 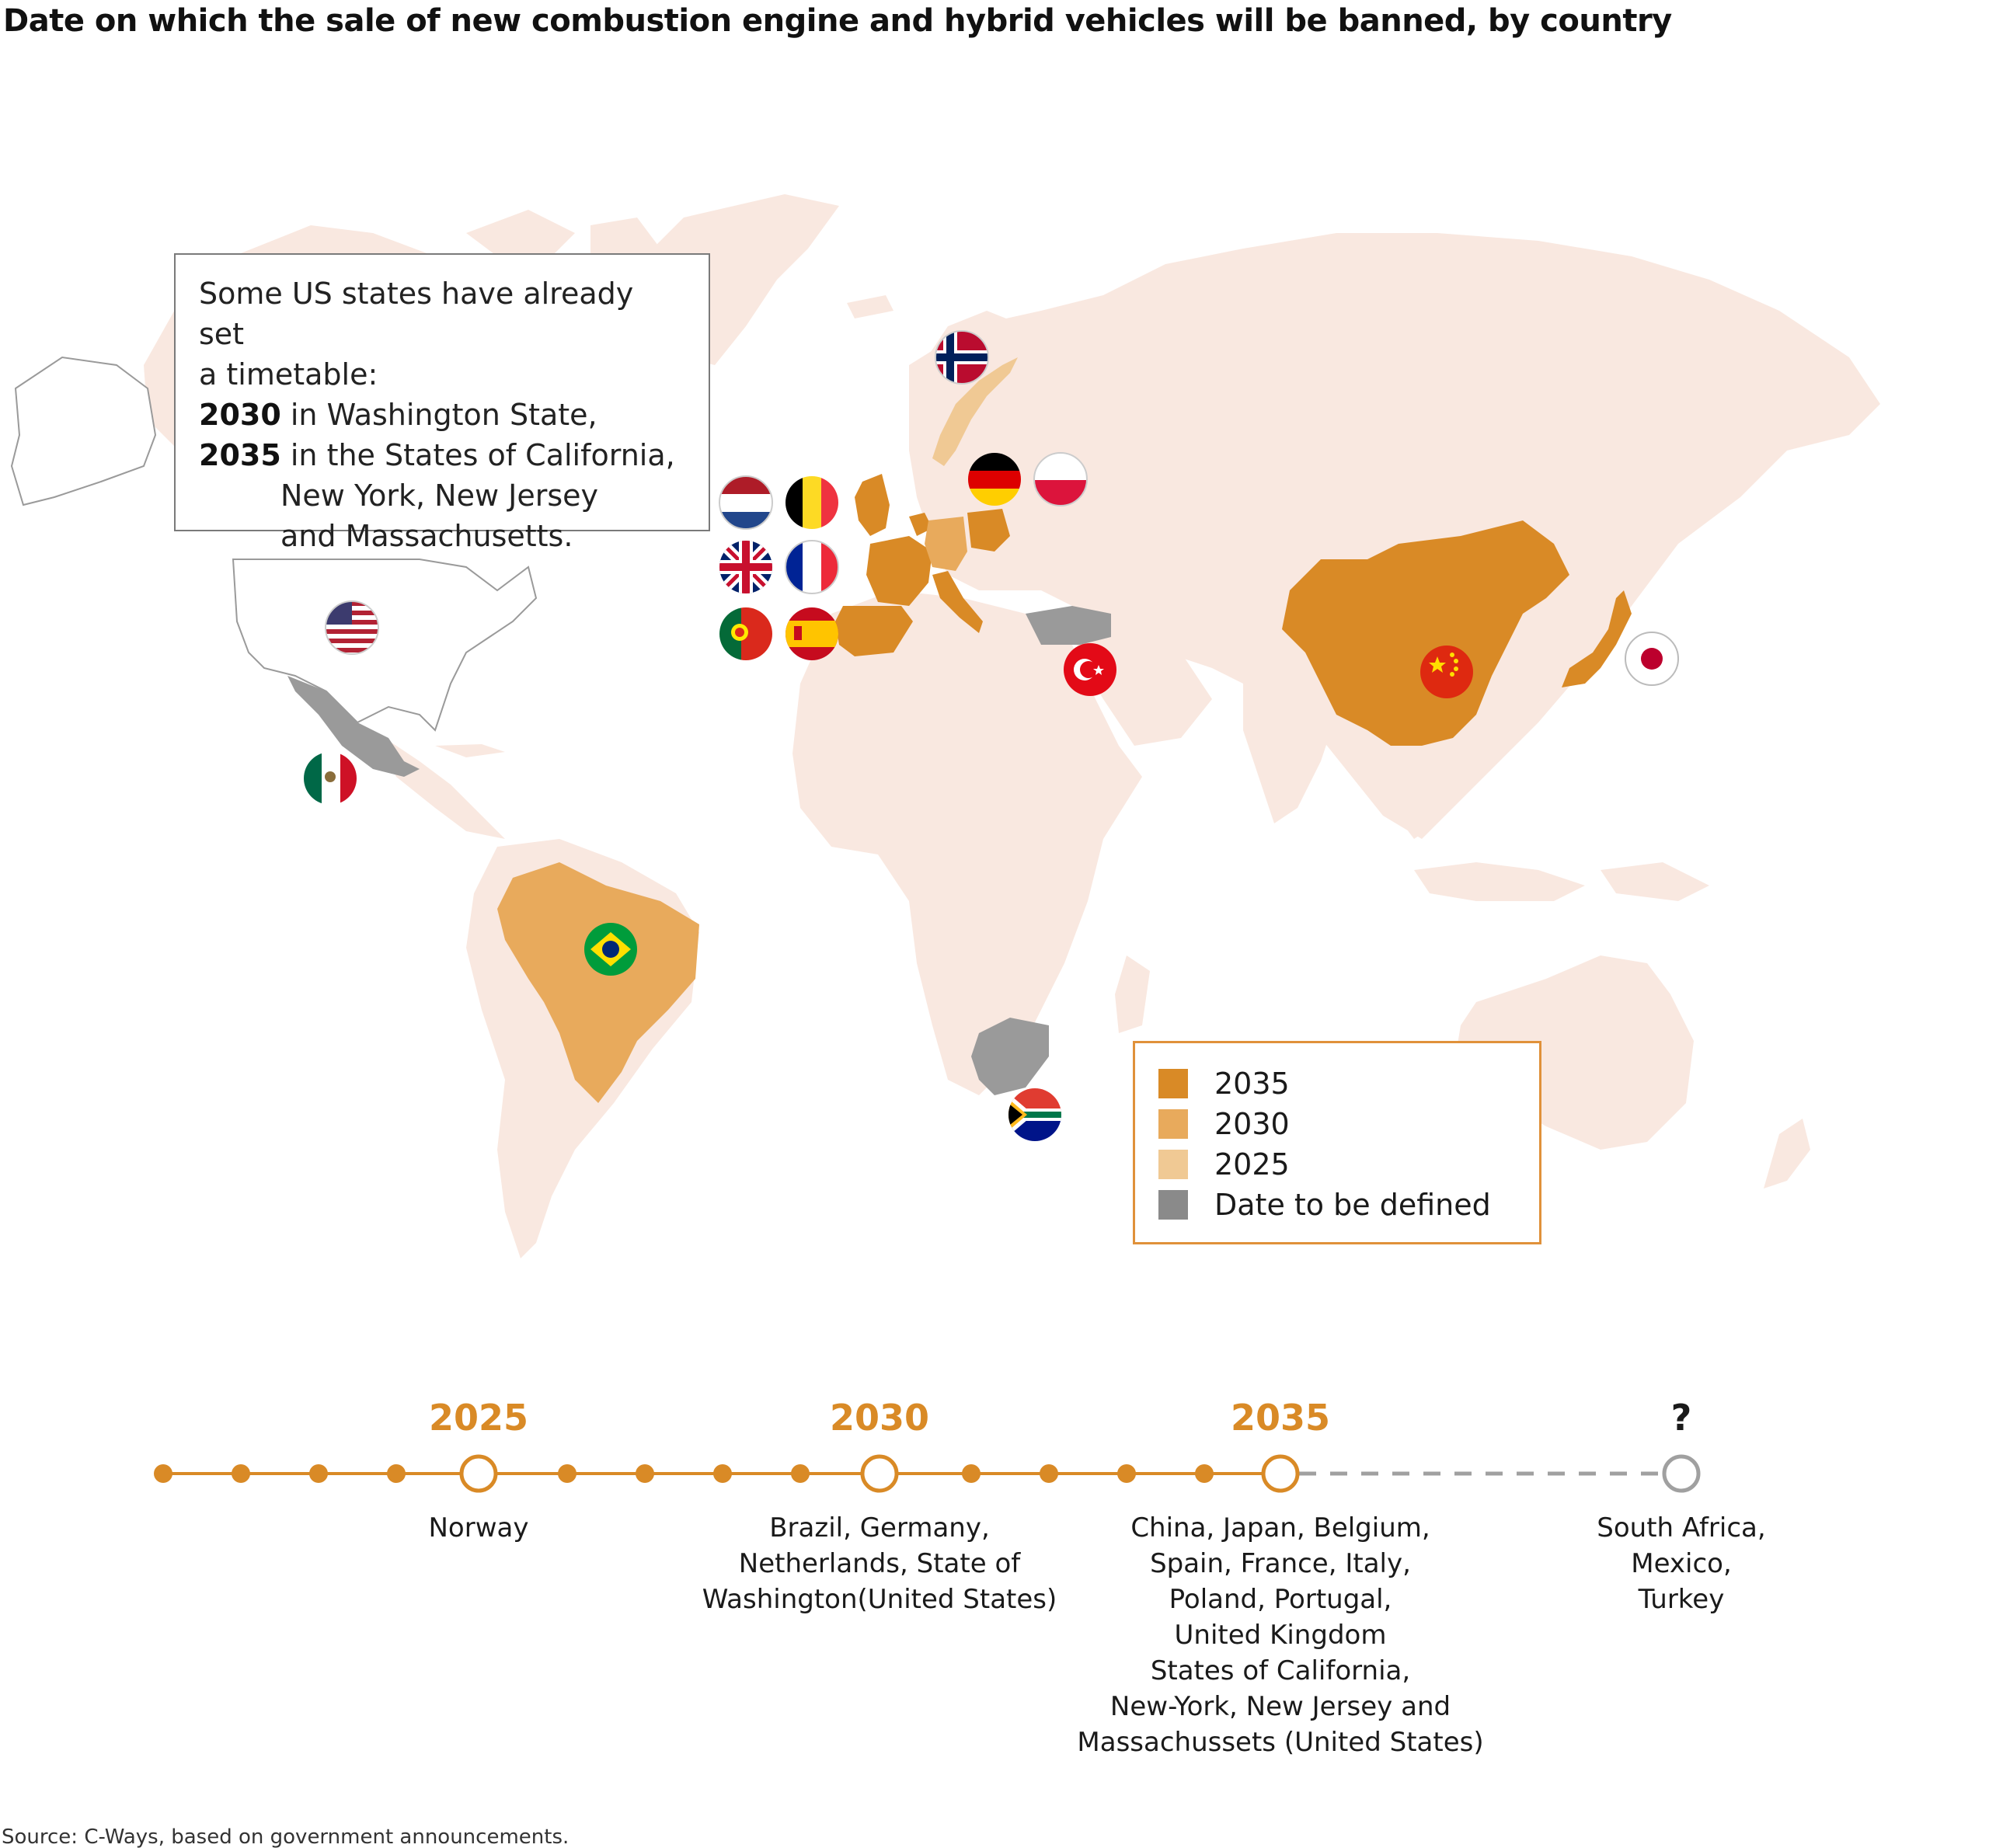 I want to click on note-item-2: 2035 in the States of California,, so click(x=442, y=455).